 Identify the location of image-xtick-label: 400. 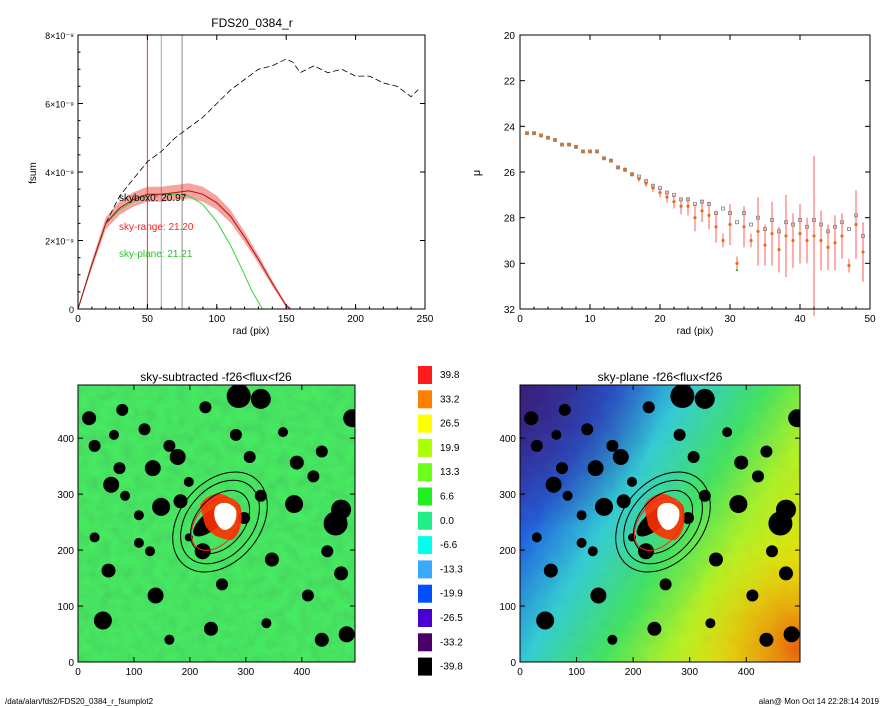
(301, 672).